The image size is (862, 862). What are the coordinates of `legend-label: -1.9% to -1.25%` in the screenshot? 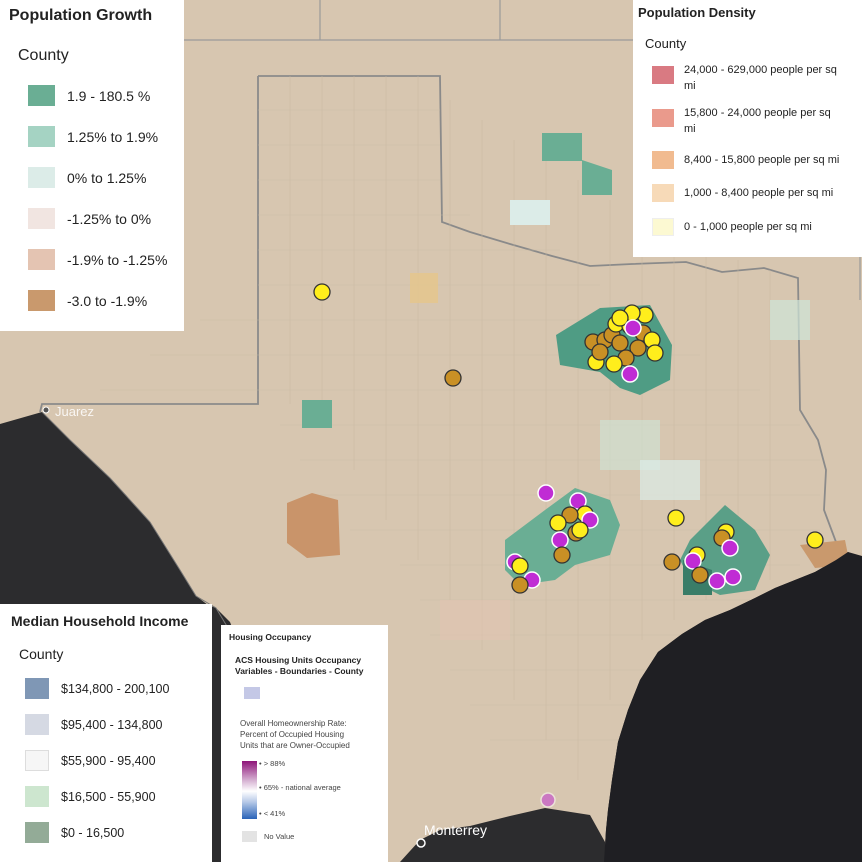 It's located at (117, 259).